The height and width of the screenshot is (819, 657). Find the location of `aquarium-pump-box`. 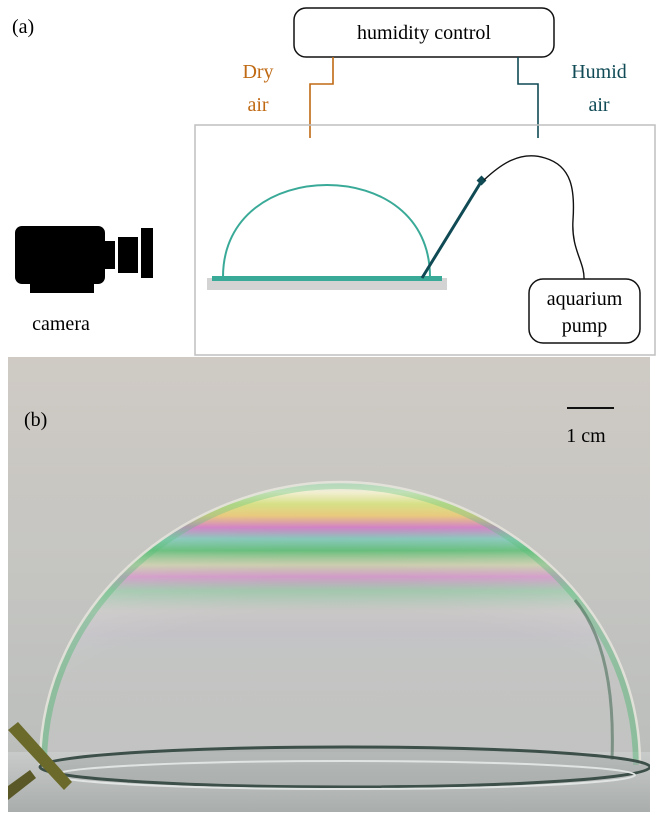

aquarium-pump-box is located at coordinates (584, 311).